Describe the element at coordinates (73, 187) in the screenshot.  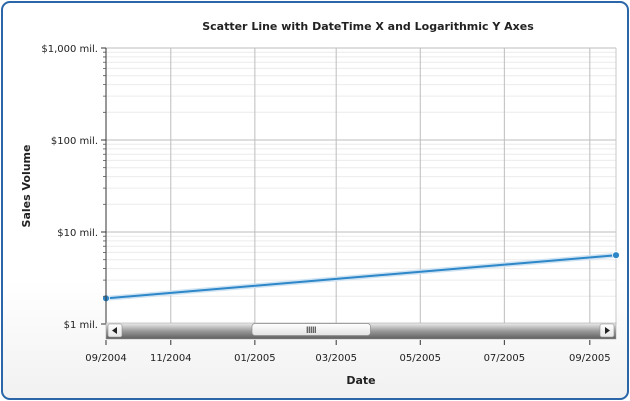
I see `y-axis-ticks: $1 mil. $10 mil. $100 mil. $1,000 mil.` at that location.